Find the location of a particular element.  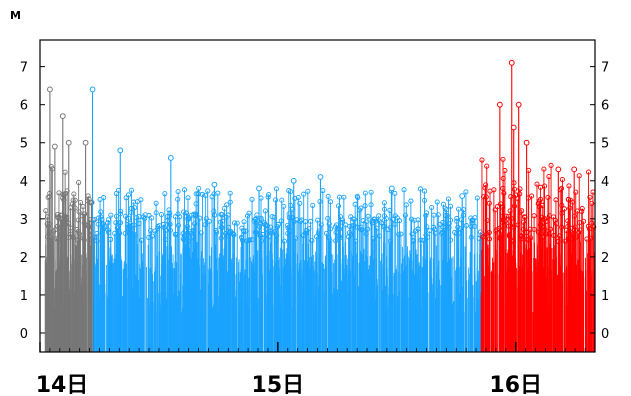

y-tick-label-left: 0 is located at coordinates (24, 334).